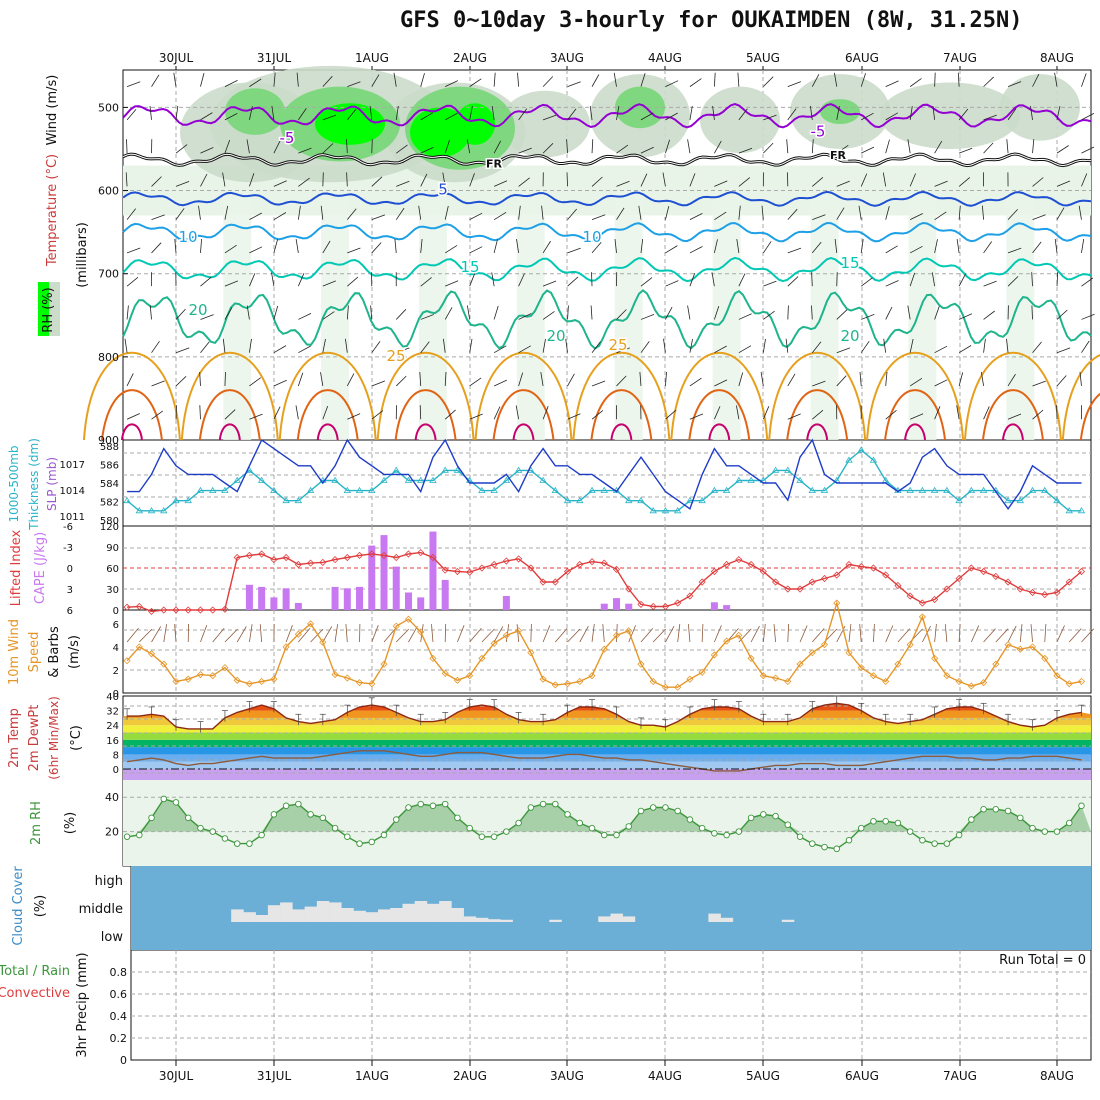 The image size is (1100, 1100). Describe the element at coordinates (52, 110) in the screenshot. I see `wind-axis-label: Wind (m/s)` at that location.